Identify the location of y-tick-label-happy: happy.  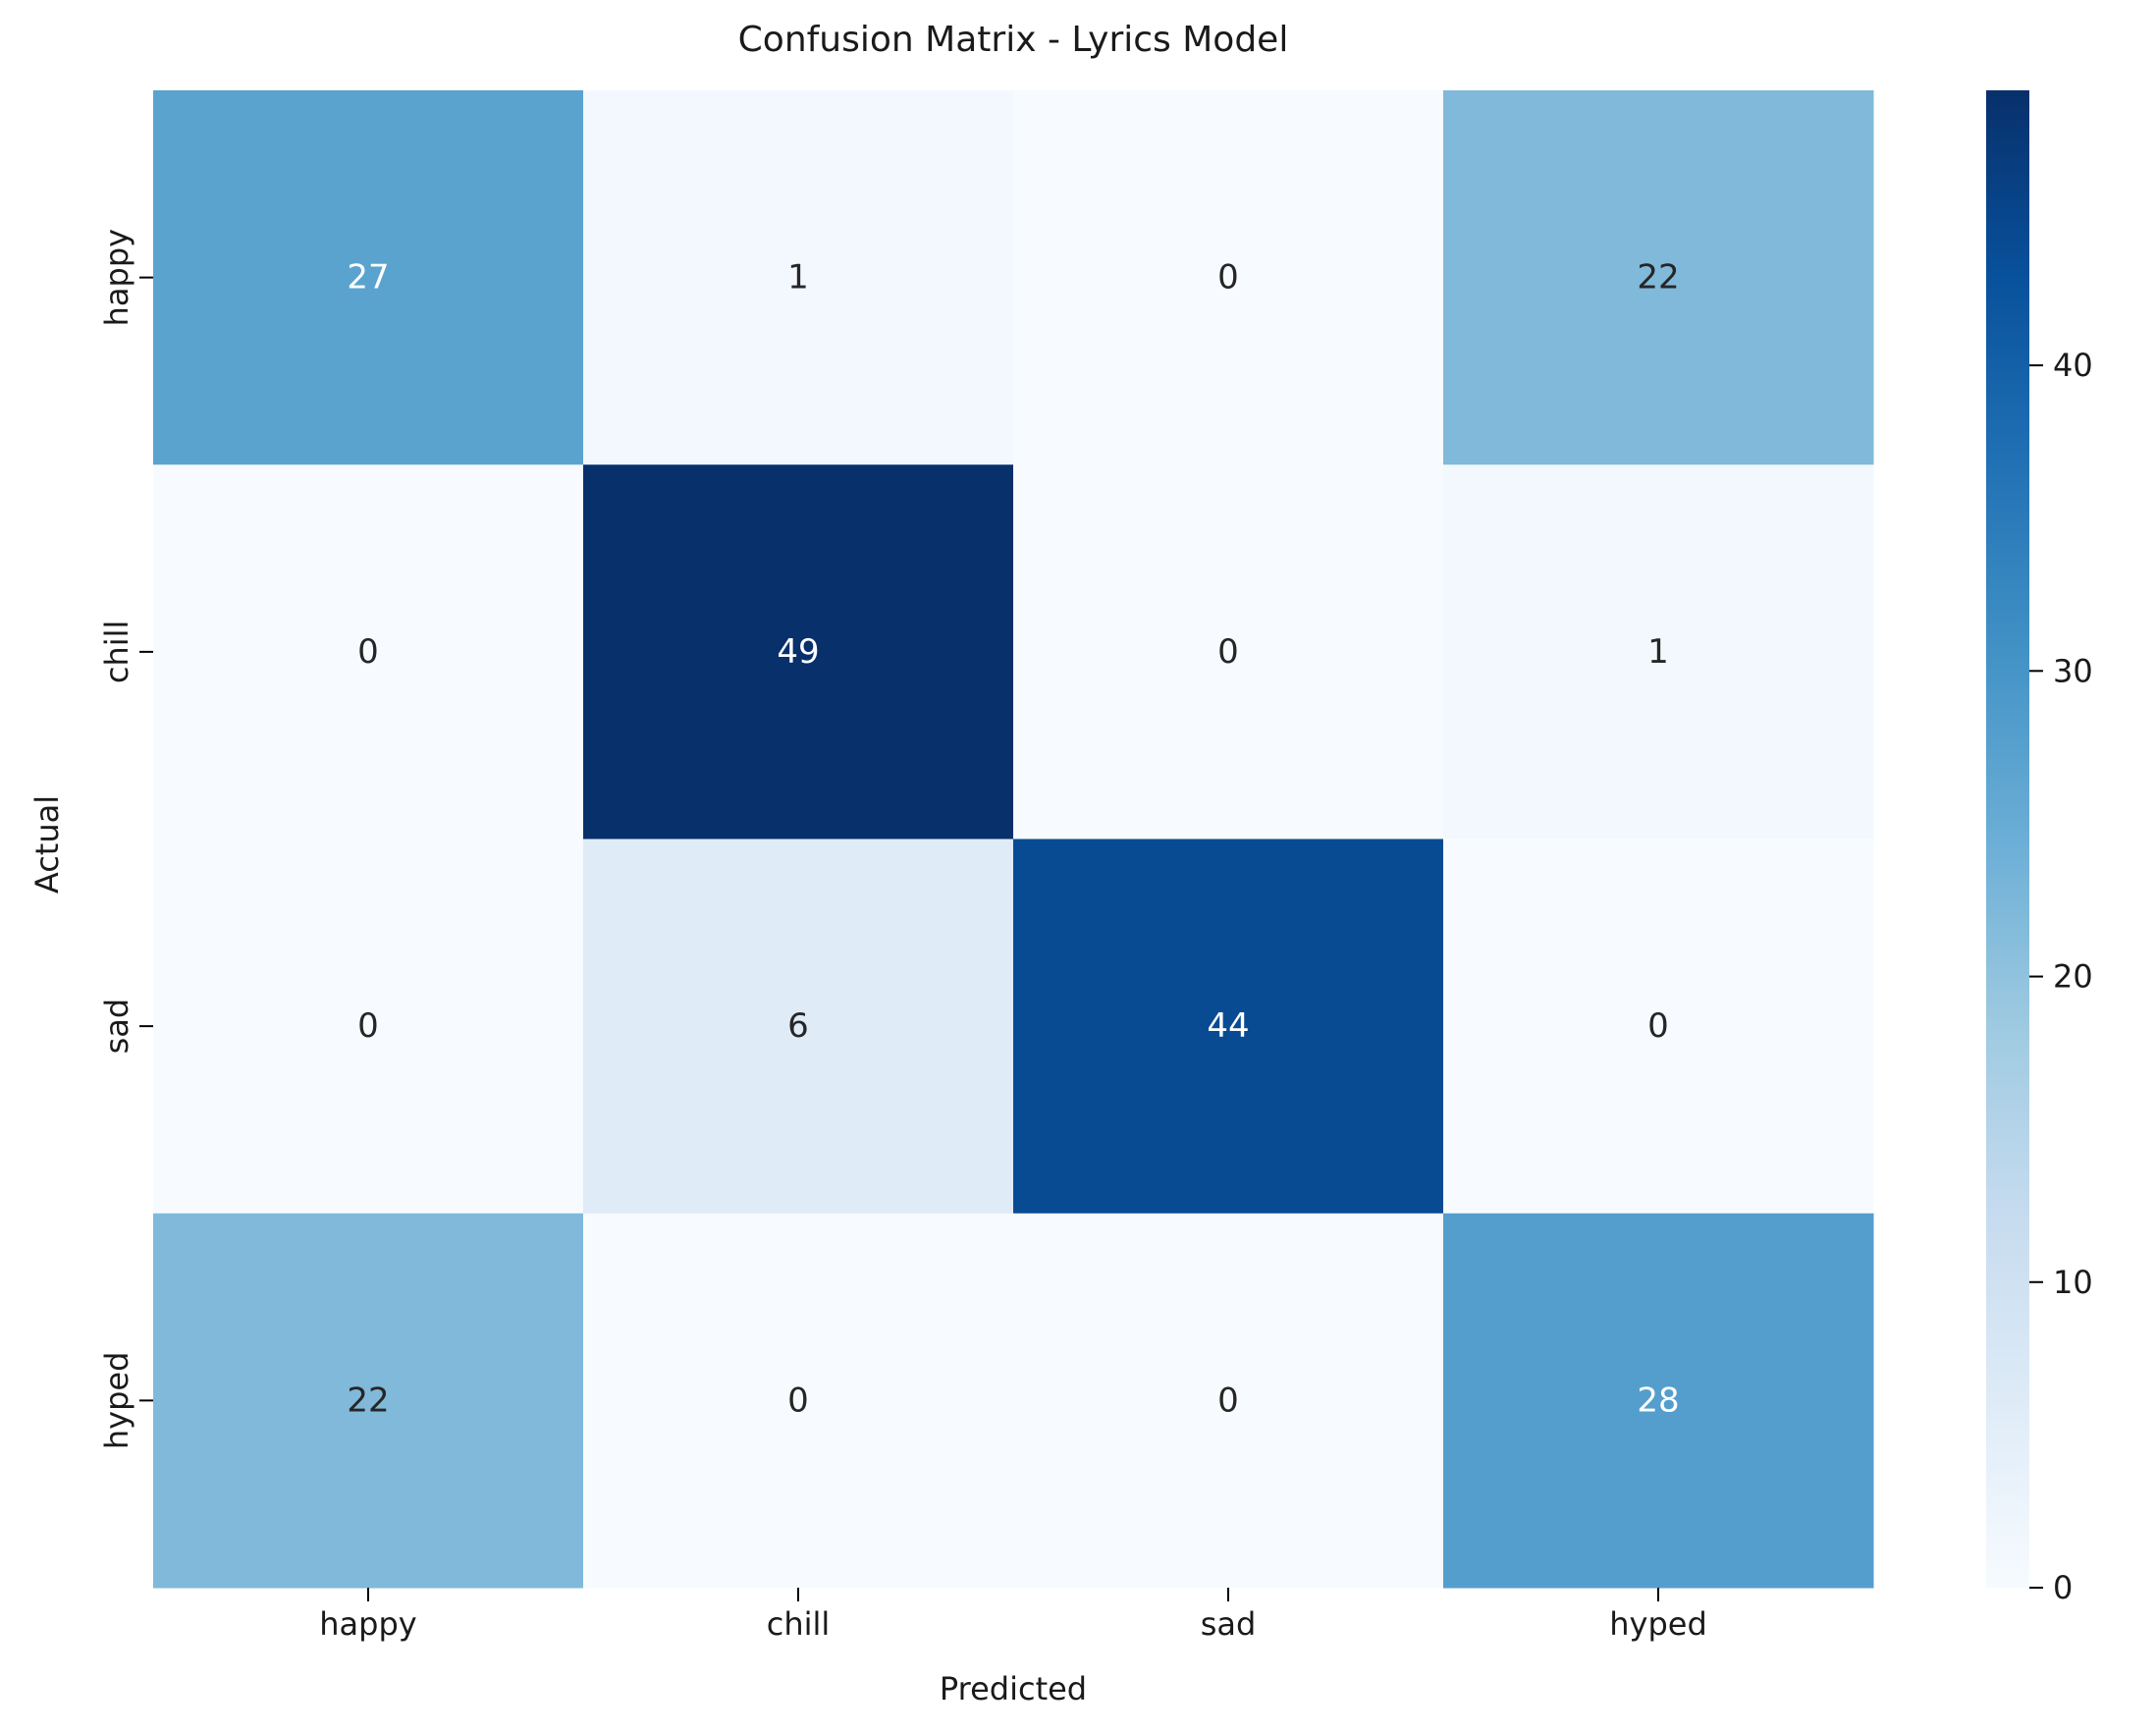
(117, 277).